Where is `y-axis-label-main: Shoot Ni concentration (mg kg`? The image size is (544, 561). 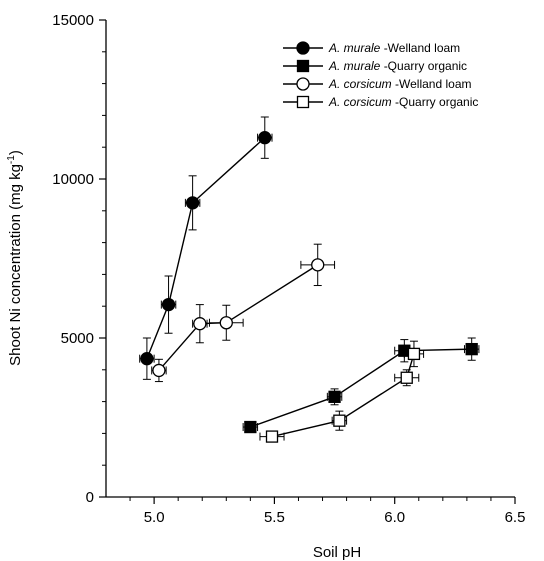 y-axis-label-main: Shoot Ni concentration (mg kg is located at coordinates (15, 265).